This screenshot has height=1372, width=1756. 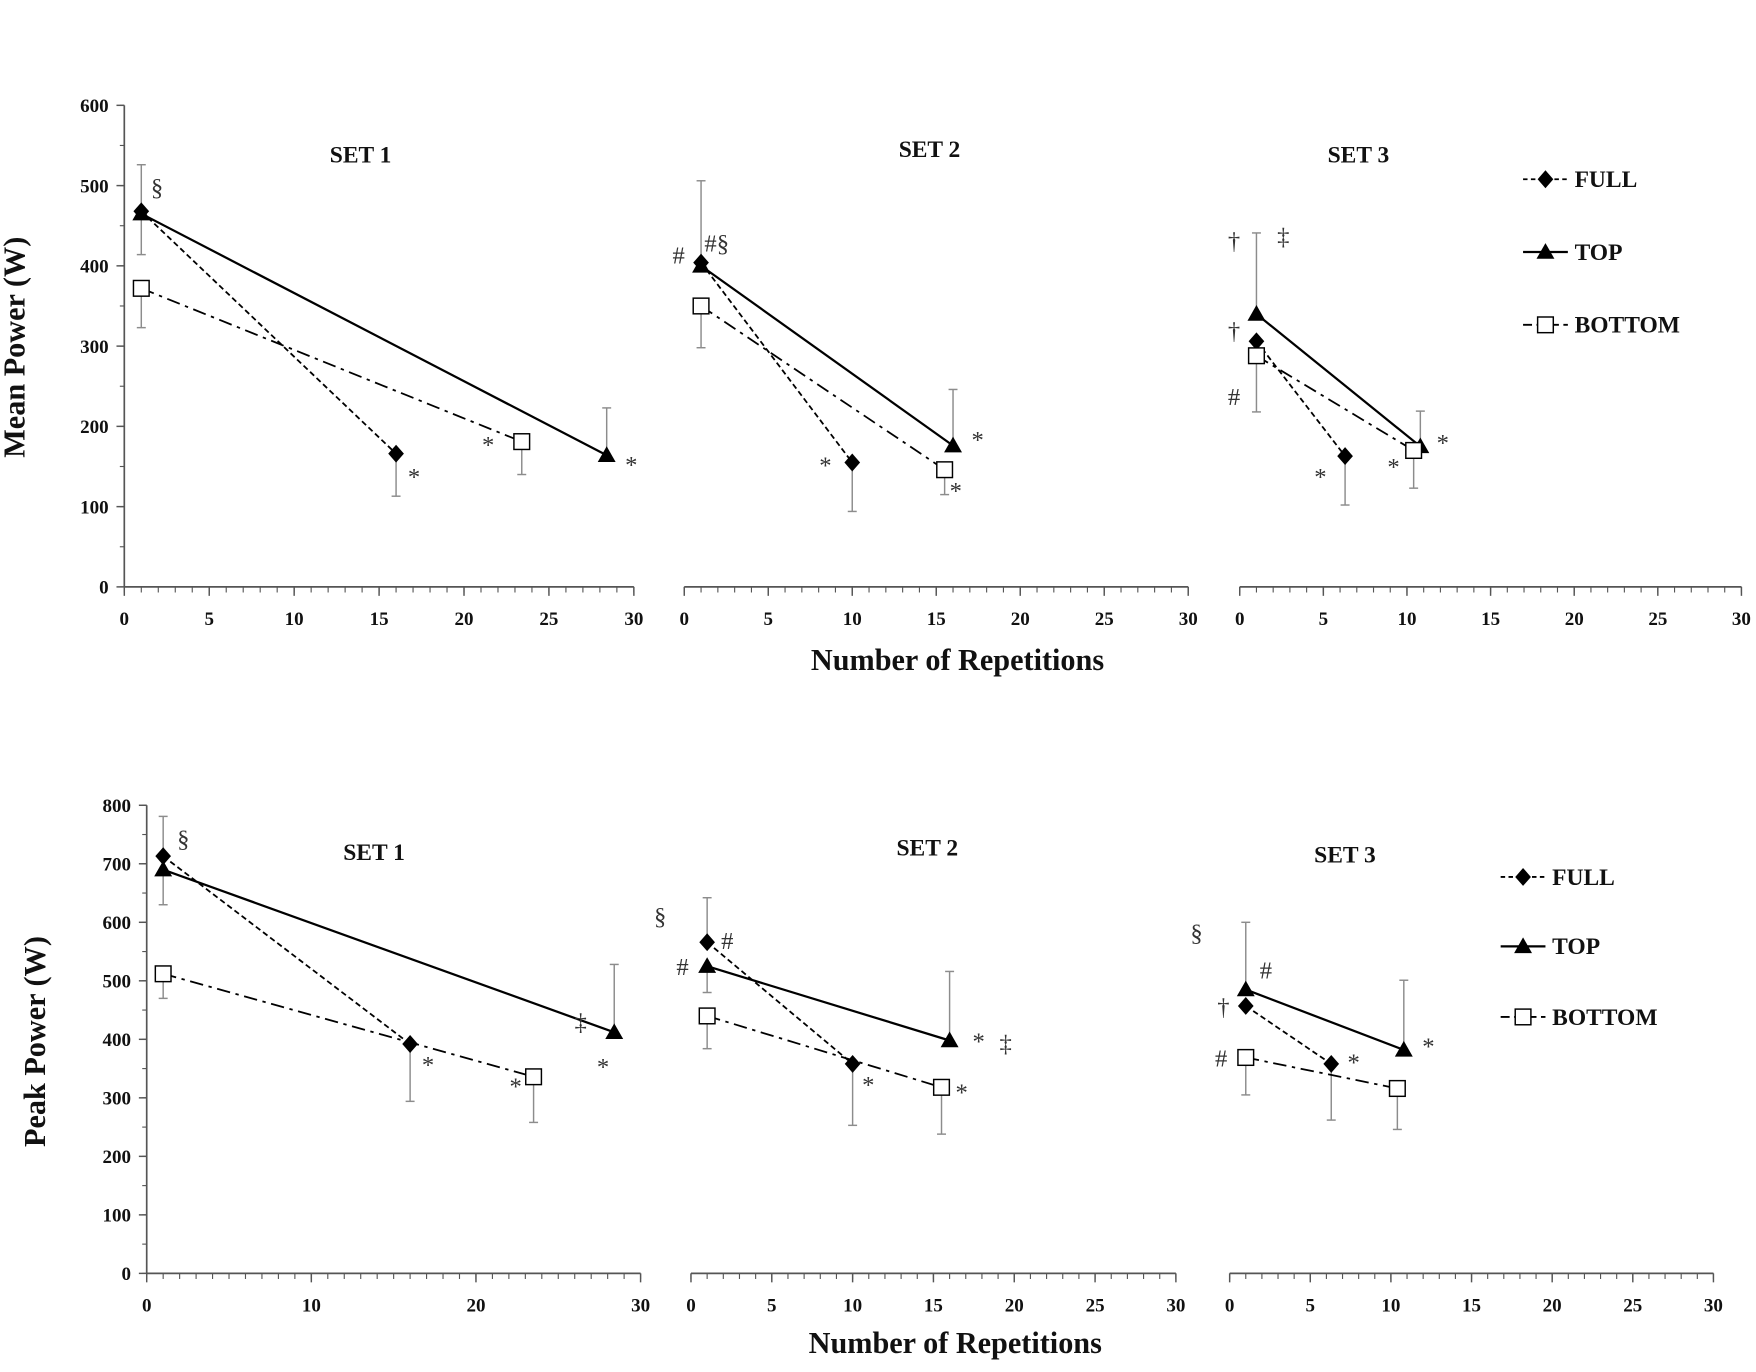 I want to click on legend-label: TOP, so click(x=1576, y=947).